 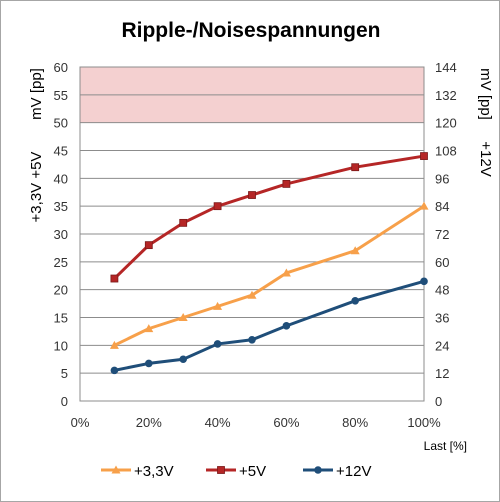 I want to click on y-left-tick-label: 35, so click(x=61, y=206).